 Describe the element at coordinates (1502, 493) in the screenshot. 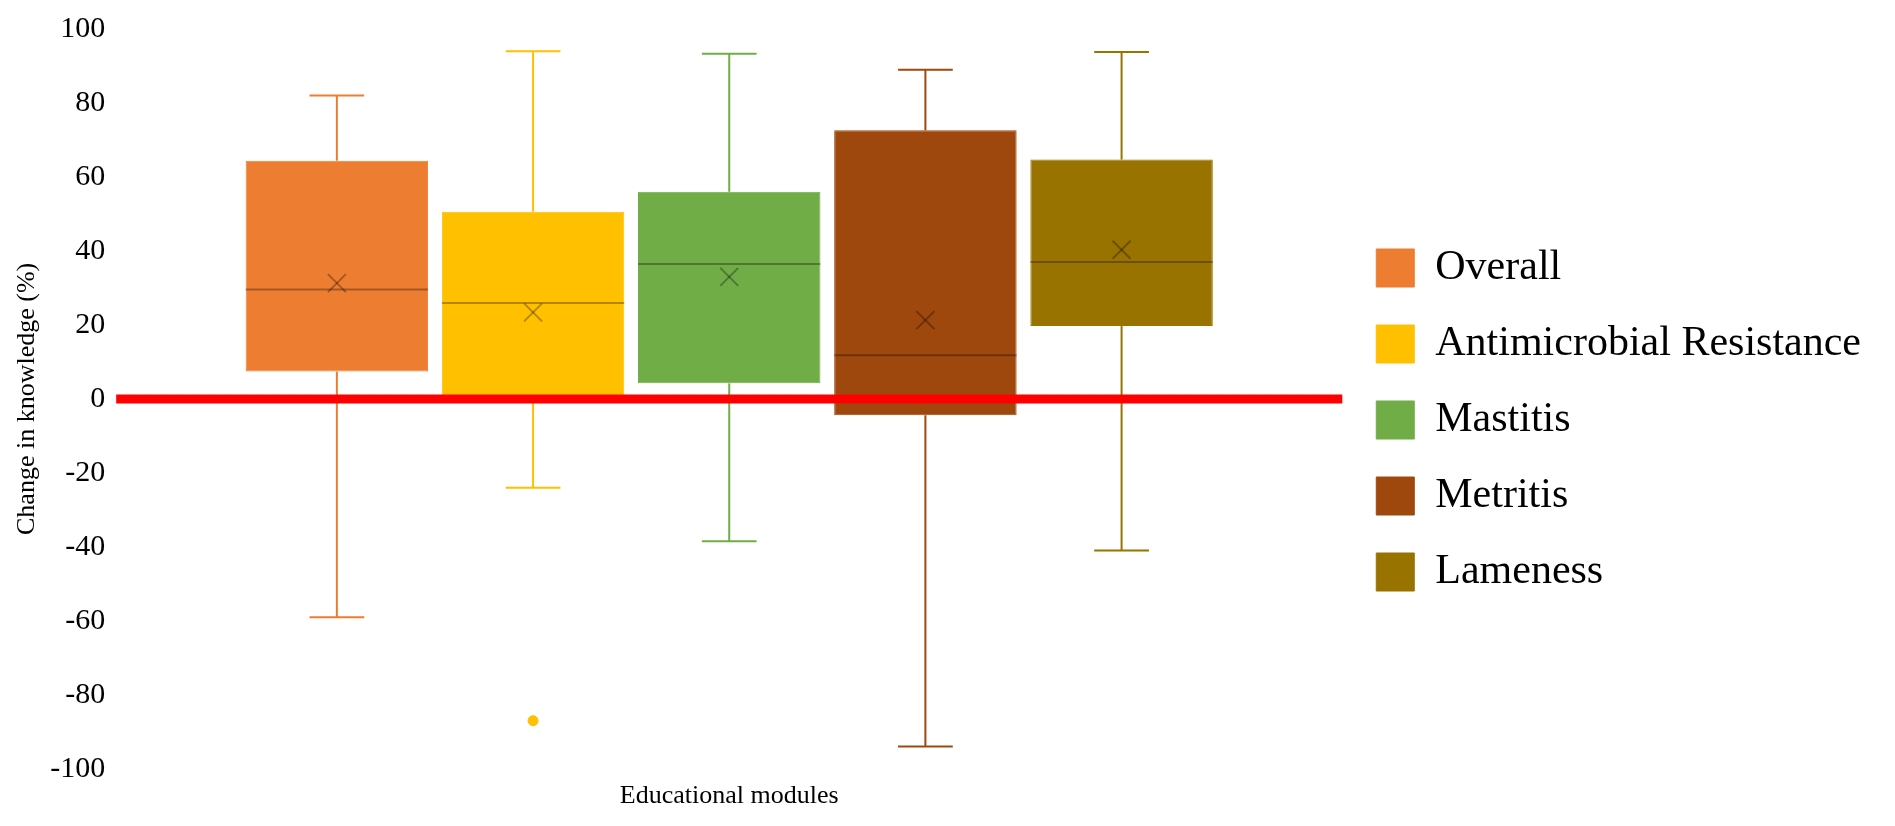

I see `legend-label: Metritis` at that location.